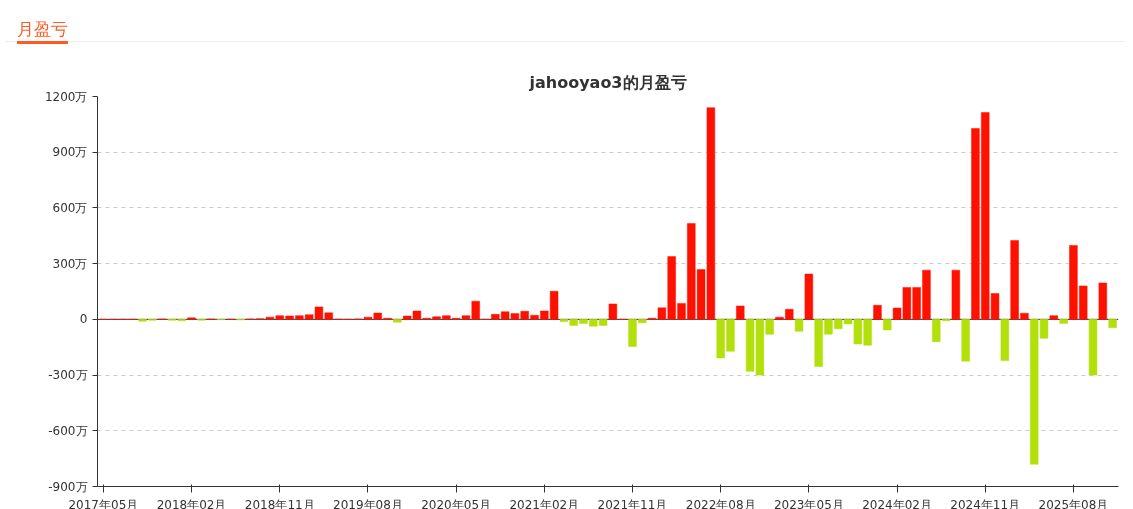 The width and height of the screenshot is (1133, 509). What do you see at coordinates (70, 152) in the screenshot?
I see `y-tick-label: 900万` at bounding box center [70, 152].